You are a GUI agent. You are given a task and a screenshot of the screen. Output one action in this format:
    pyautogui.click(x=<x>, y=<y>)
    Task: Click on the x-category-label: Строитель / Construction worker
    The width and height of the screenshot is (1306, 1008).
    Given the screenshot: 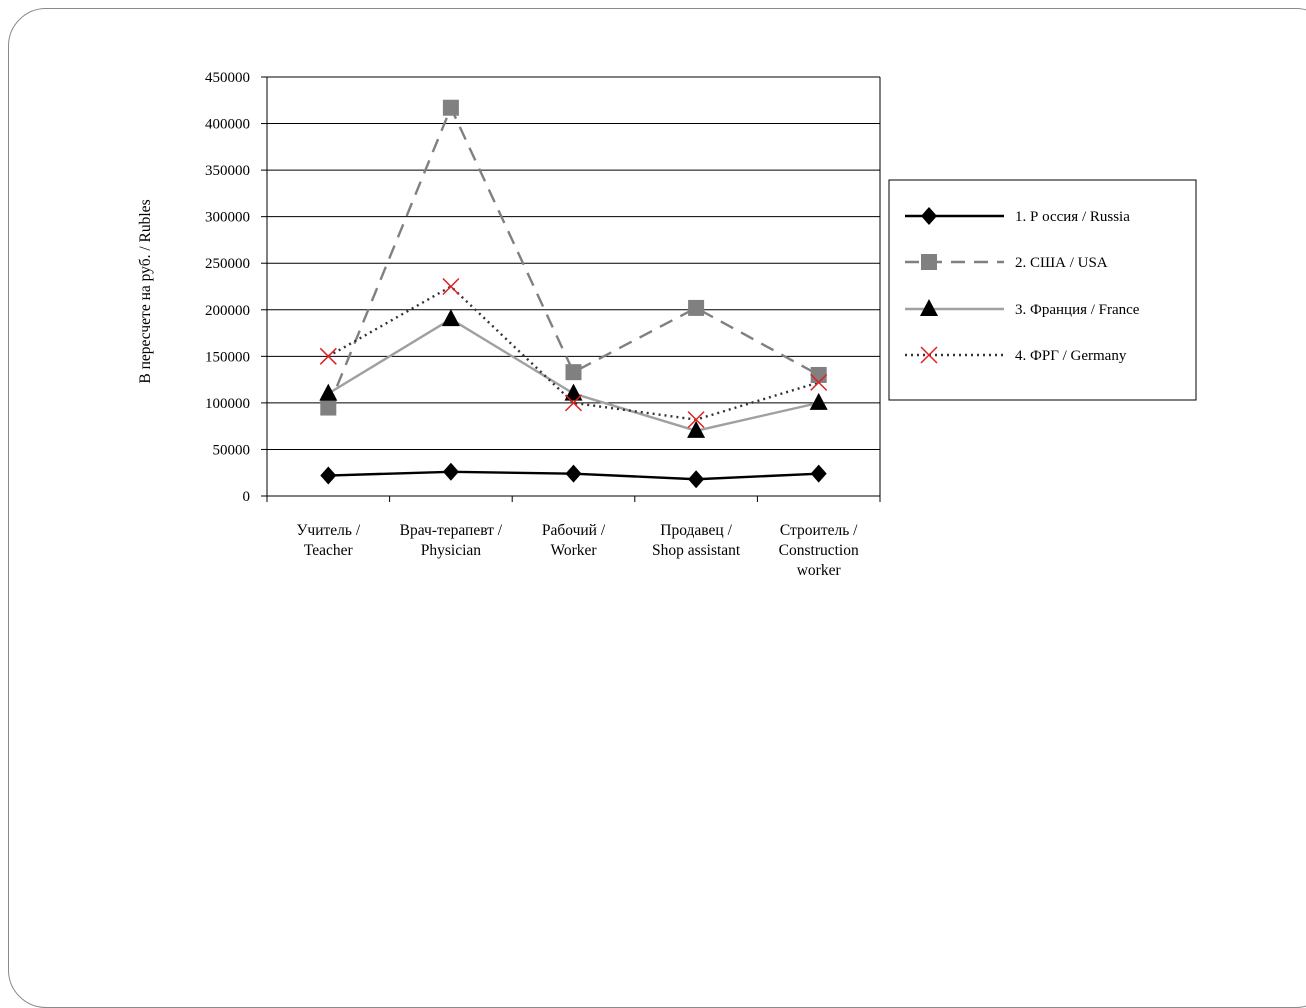 What is the action you would take?
    pyautogui.click(x=819, y=550)
    